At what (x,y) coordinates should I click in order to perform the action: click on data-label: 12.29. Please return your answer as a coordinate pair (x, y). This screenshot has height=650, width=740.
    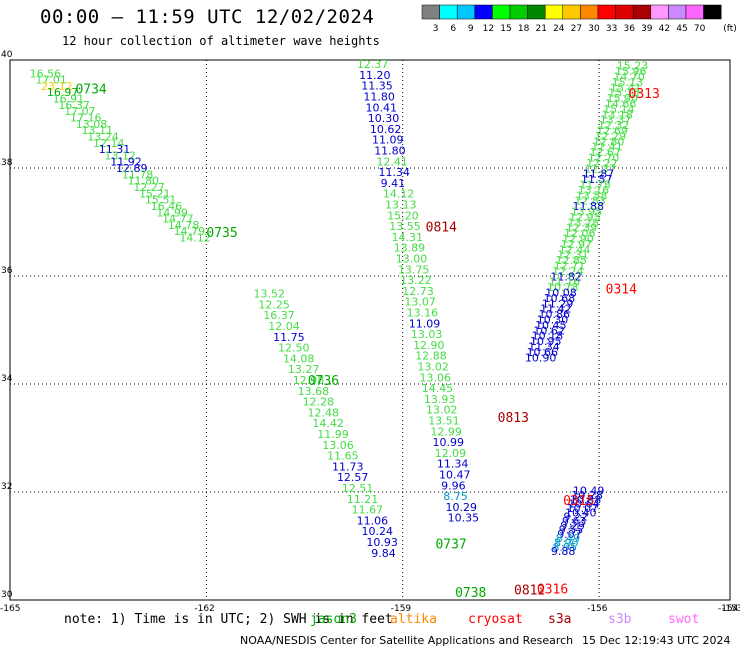
    Looking at the image, I should click on (611, 136).